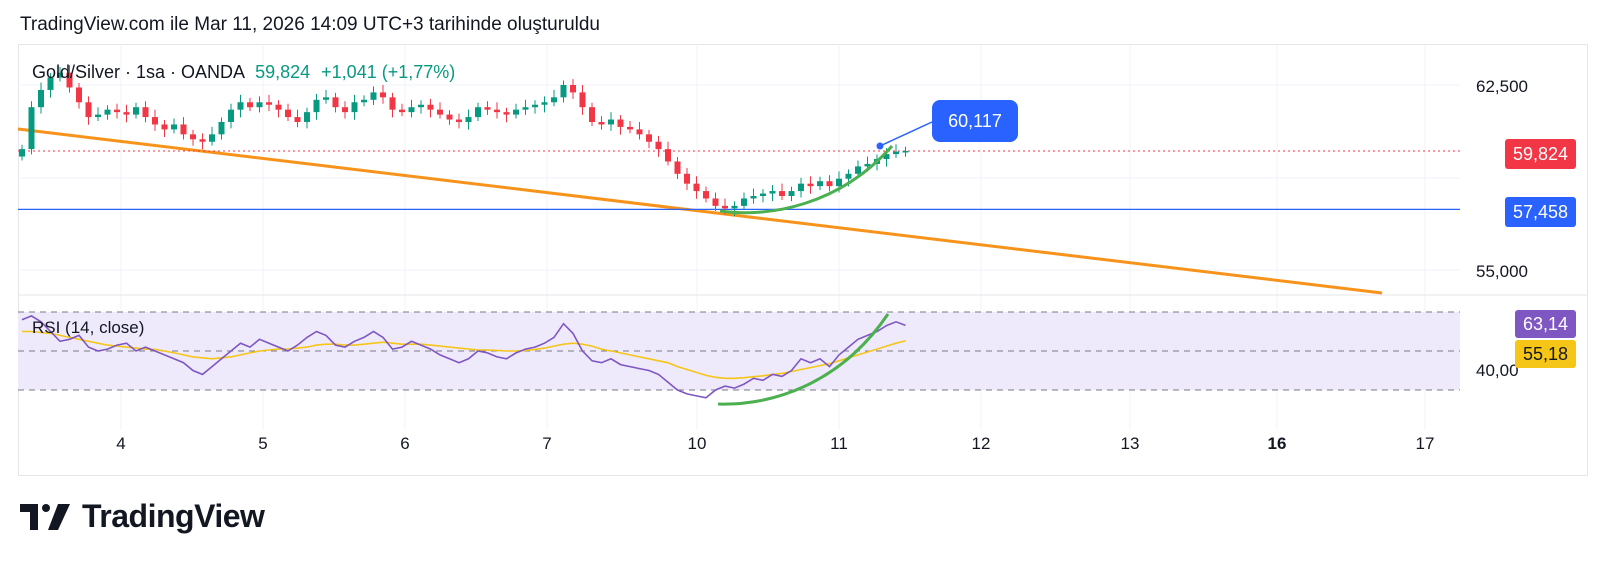  I want to click on price-tick-55000: 55,000, so click(1502, 271).